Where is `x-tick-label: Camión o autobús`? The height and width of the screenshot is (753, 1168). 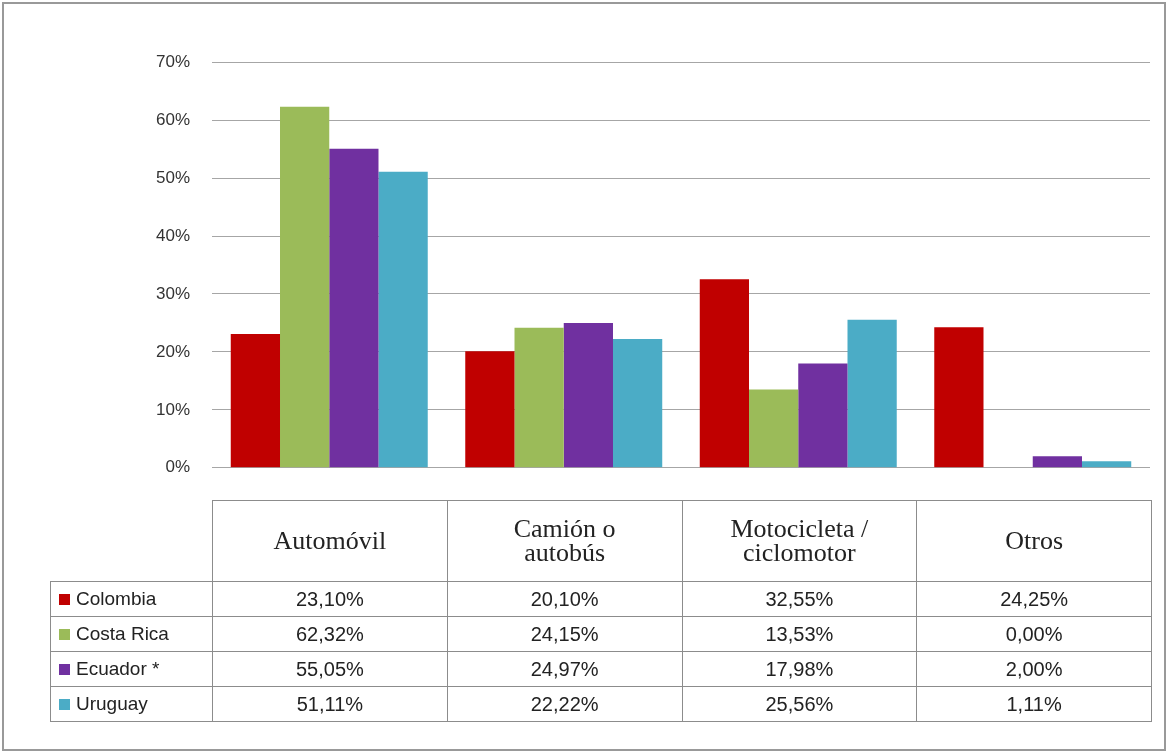 x-tick-label: Camión o autobús is located at coordinates (564, 540).